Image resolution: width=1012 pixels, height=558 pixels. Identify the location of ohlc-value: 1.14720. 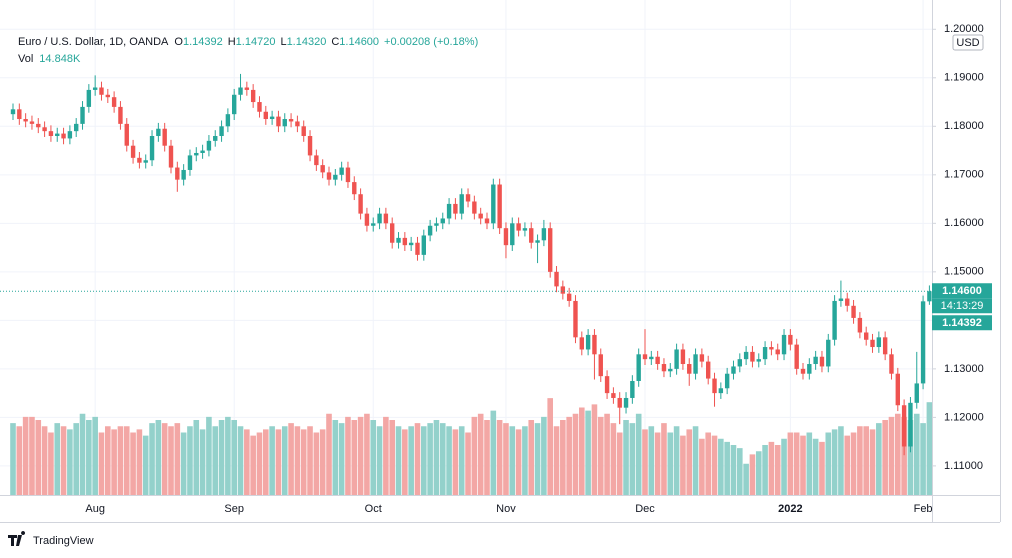
(256, 42).